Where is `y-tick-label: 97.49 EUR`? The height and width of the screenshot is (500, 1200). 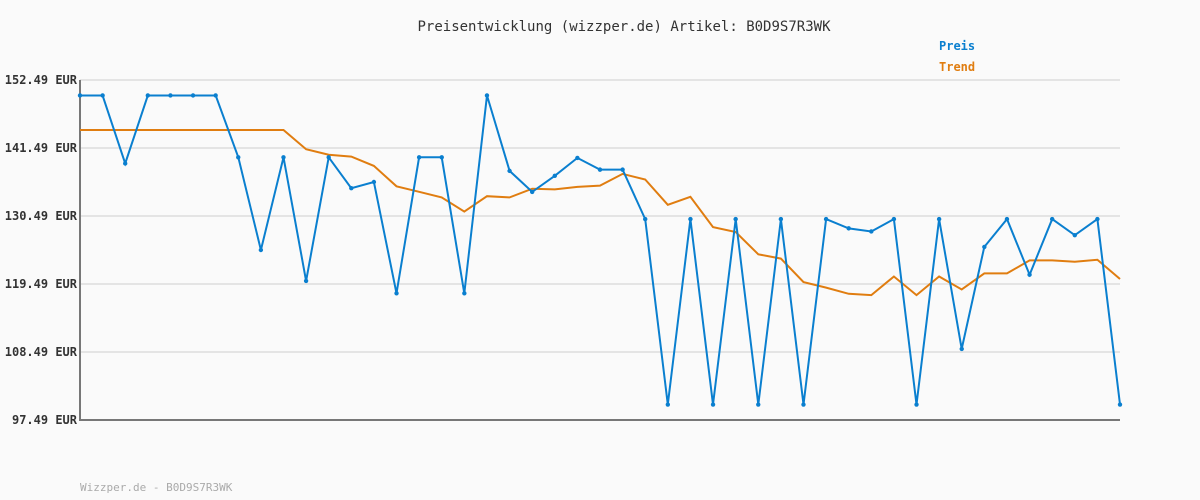
y-tick-label: 97.49 EUR is located at coordinates (45, 420).